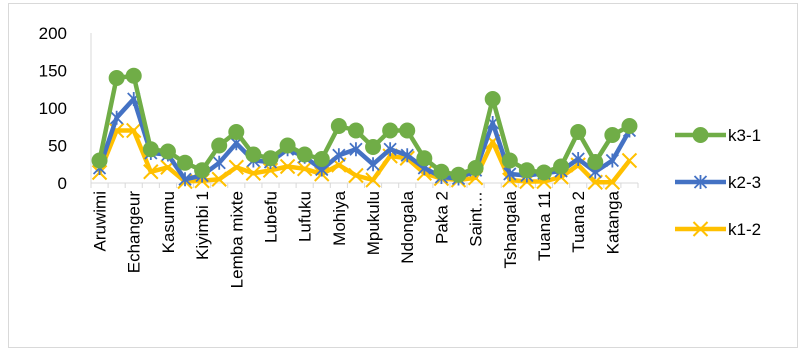 Image resolution: width=804 pixels, height=354 pixels. Describe the element at coordinates (202, 225) in the screenshot. I see `x-tick-label: Kiyimbi 1` at that location.